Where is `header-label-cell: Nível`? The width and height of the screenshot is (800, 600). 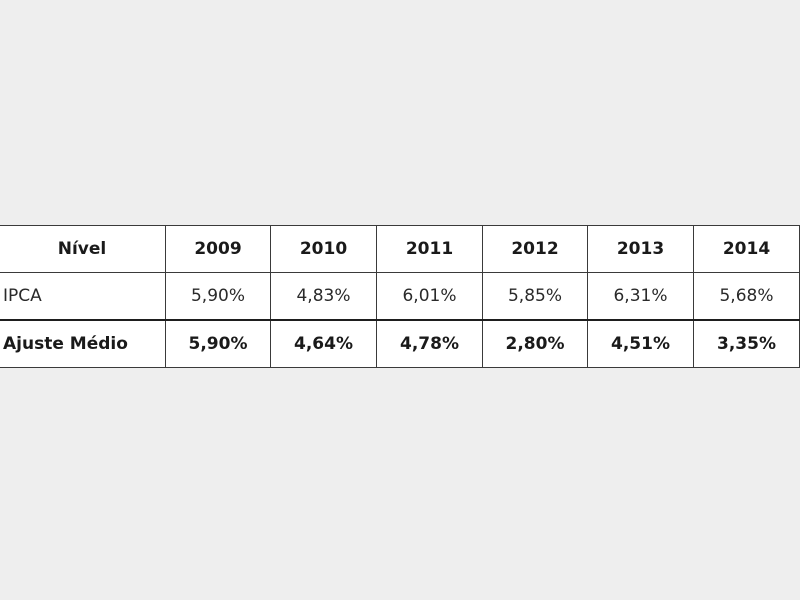
header-label-cell: Nível is located at coordinates (83, 249).